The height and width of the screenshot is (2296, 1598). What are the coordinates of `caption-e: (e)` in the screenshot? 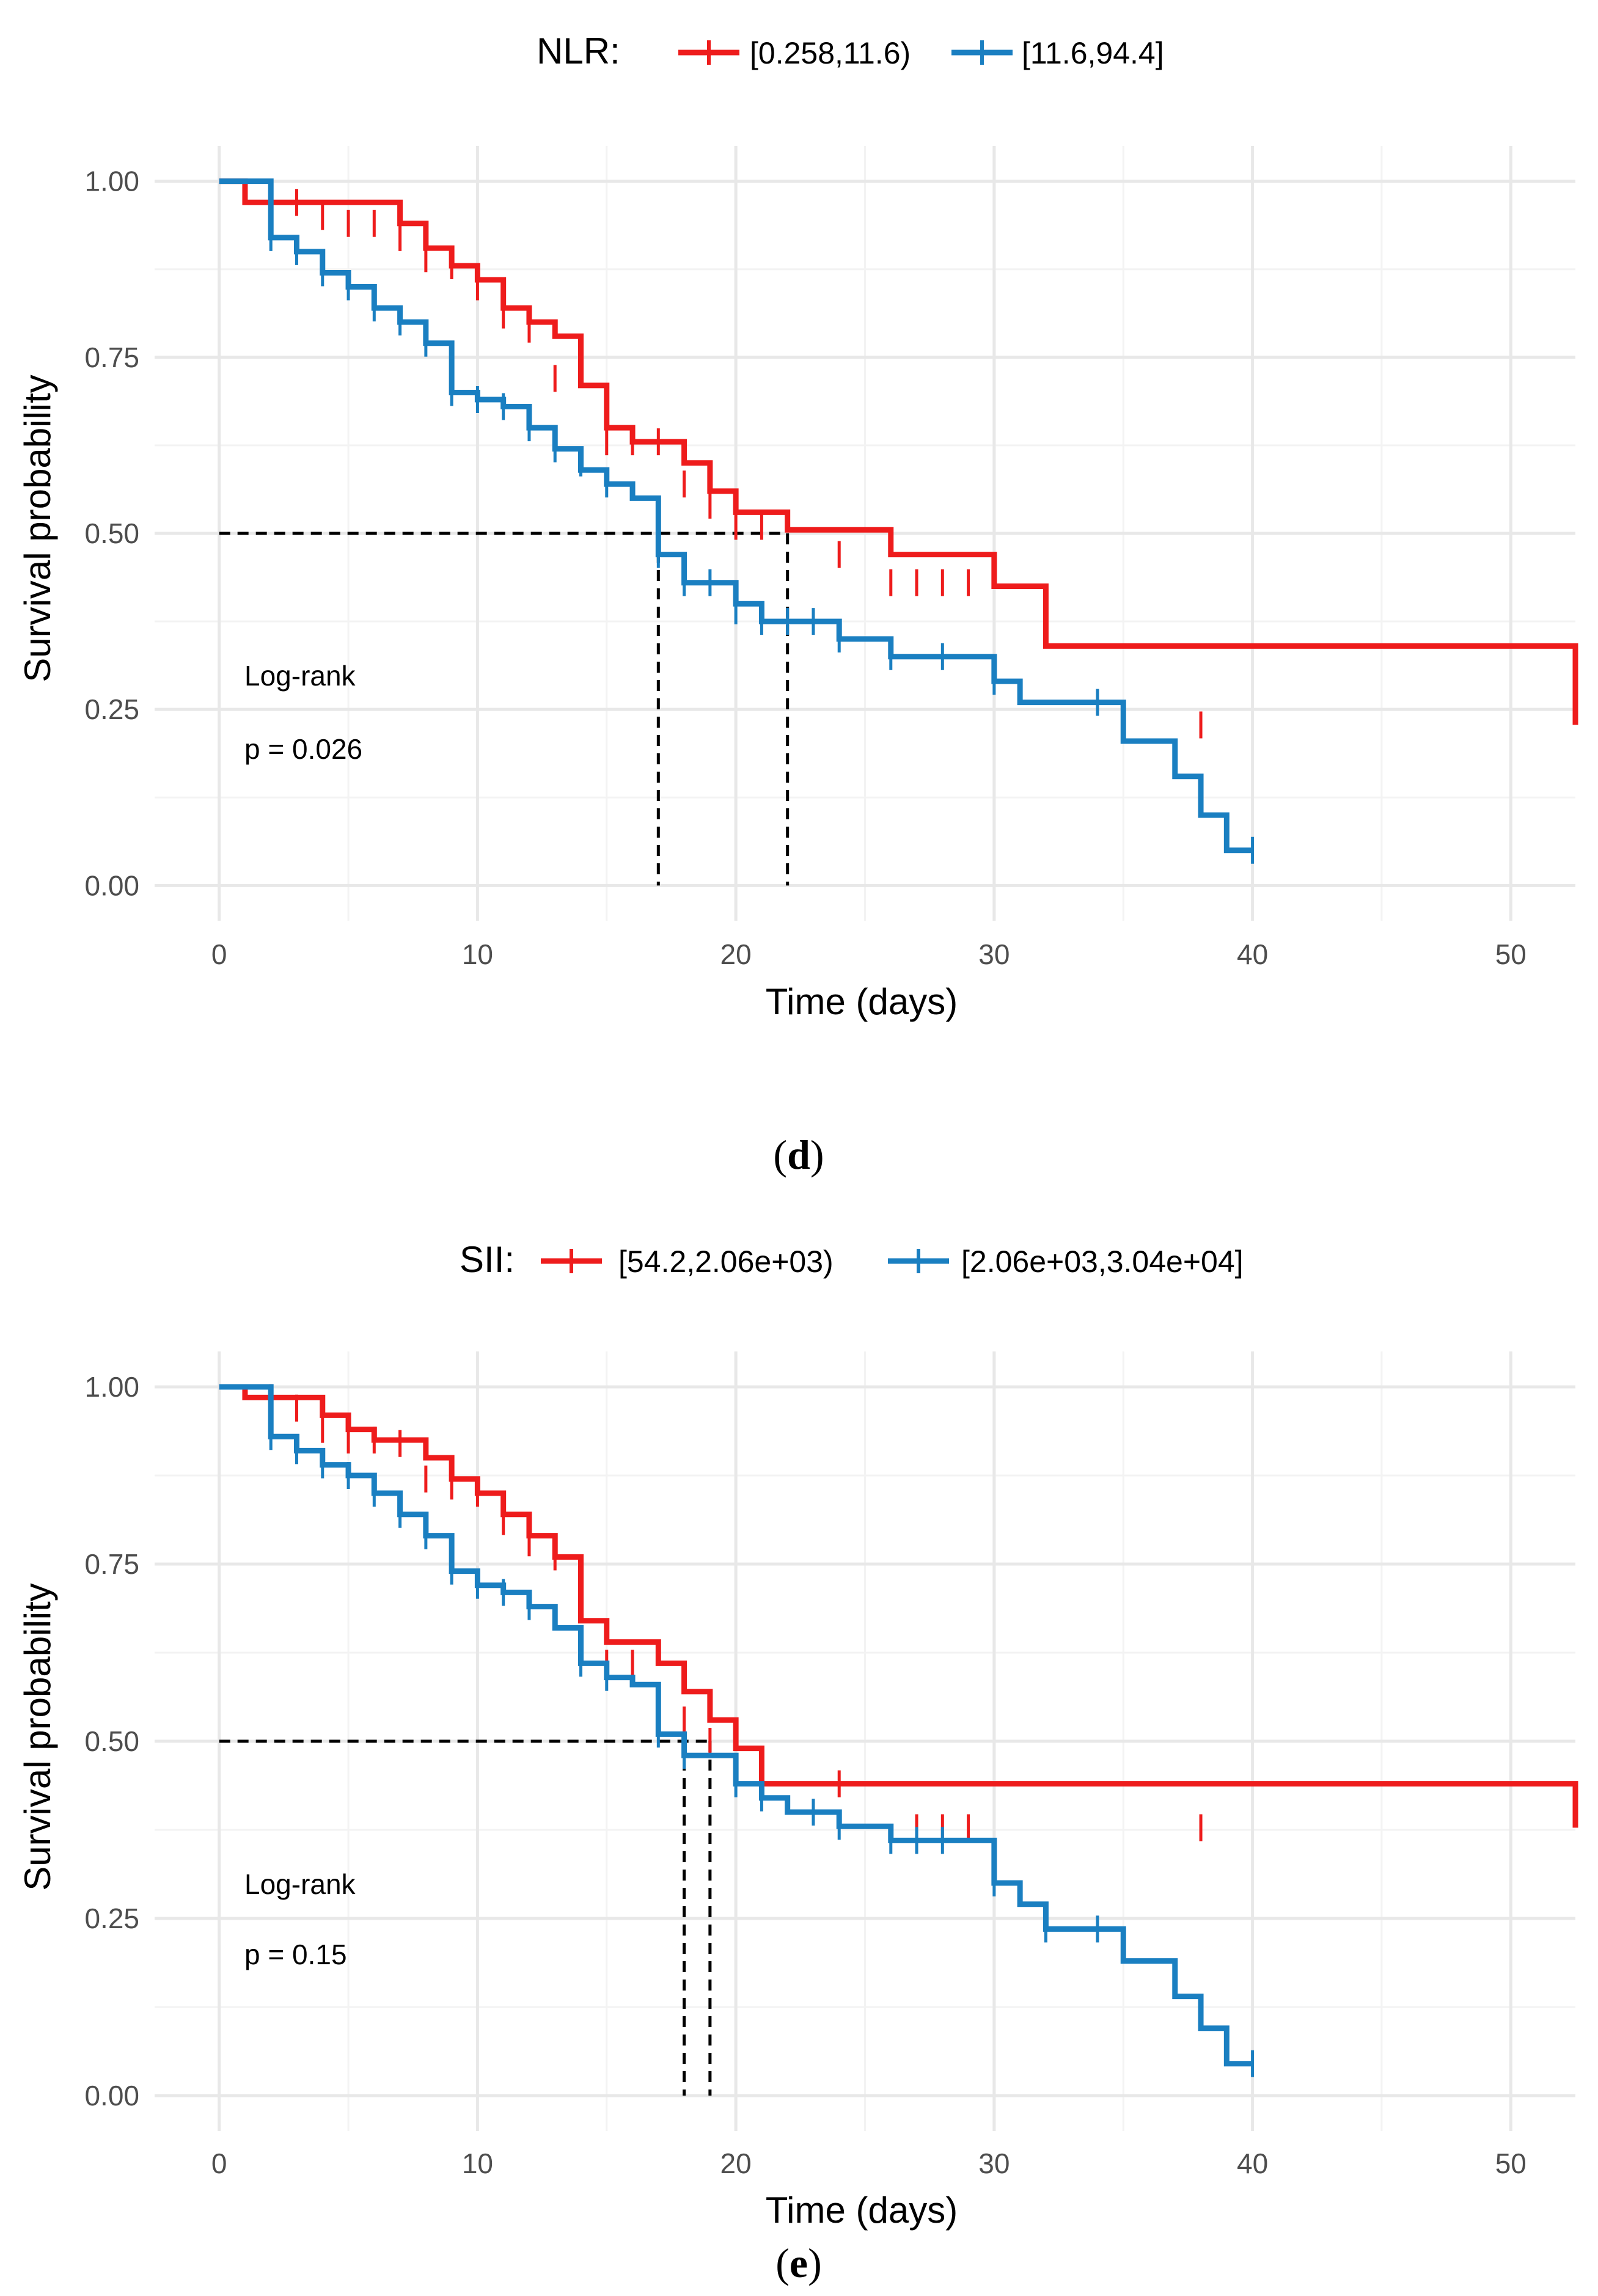 It's located at (798, 2263).